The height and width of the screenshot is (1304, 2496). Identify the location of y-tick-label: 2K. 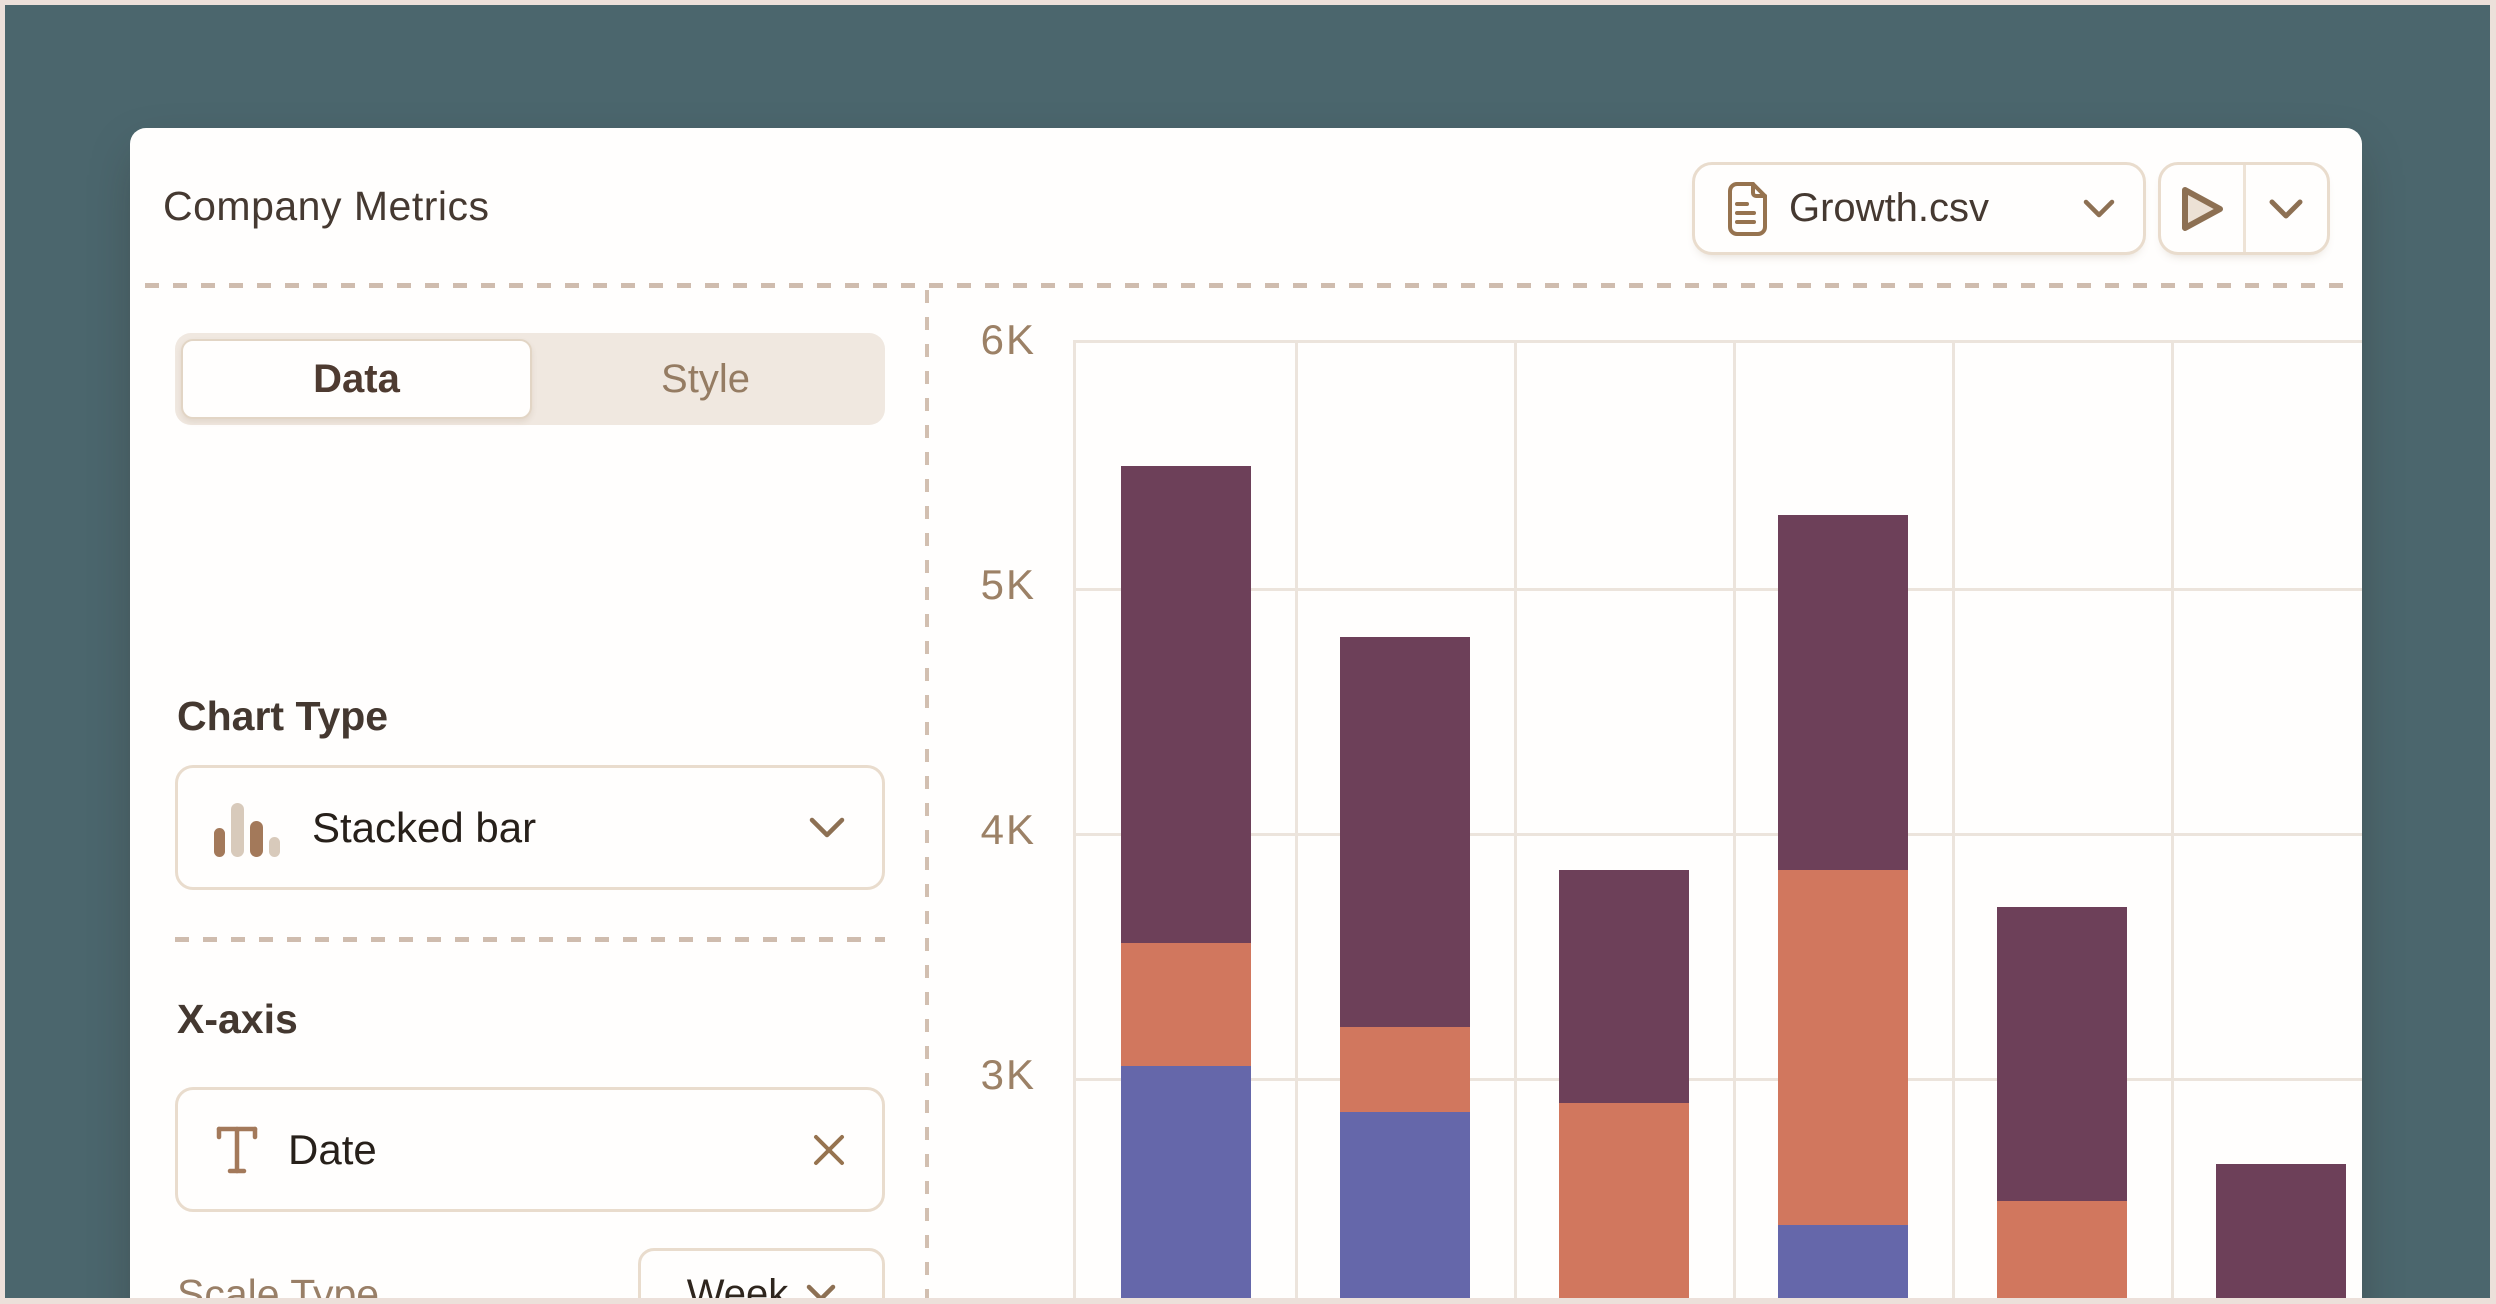
(977, 1297).